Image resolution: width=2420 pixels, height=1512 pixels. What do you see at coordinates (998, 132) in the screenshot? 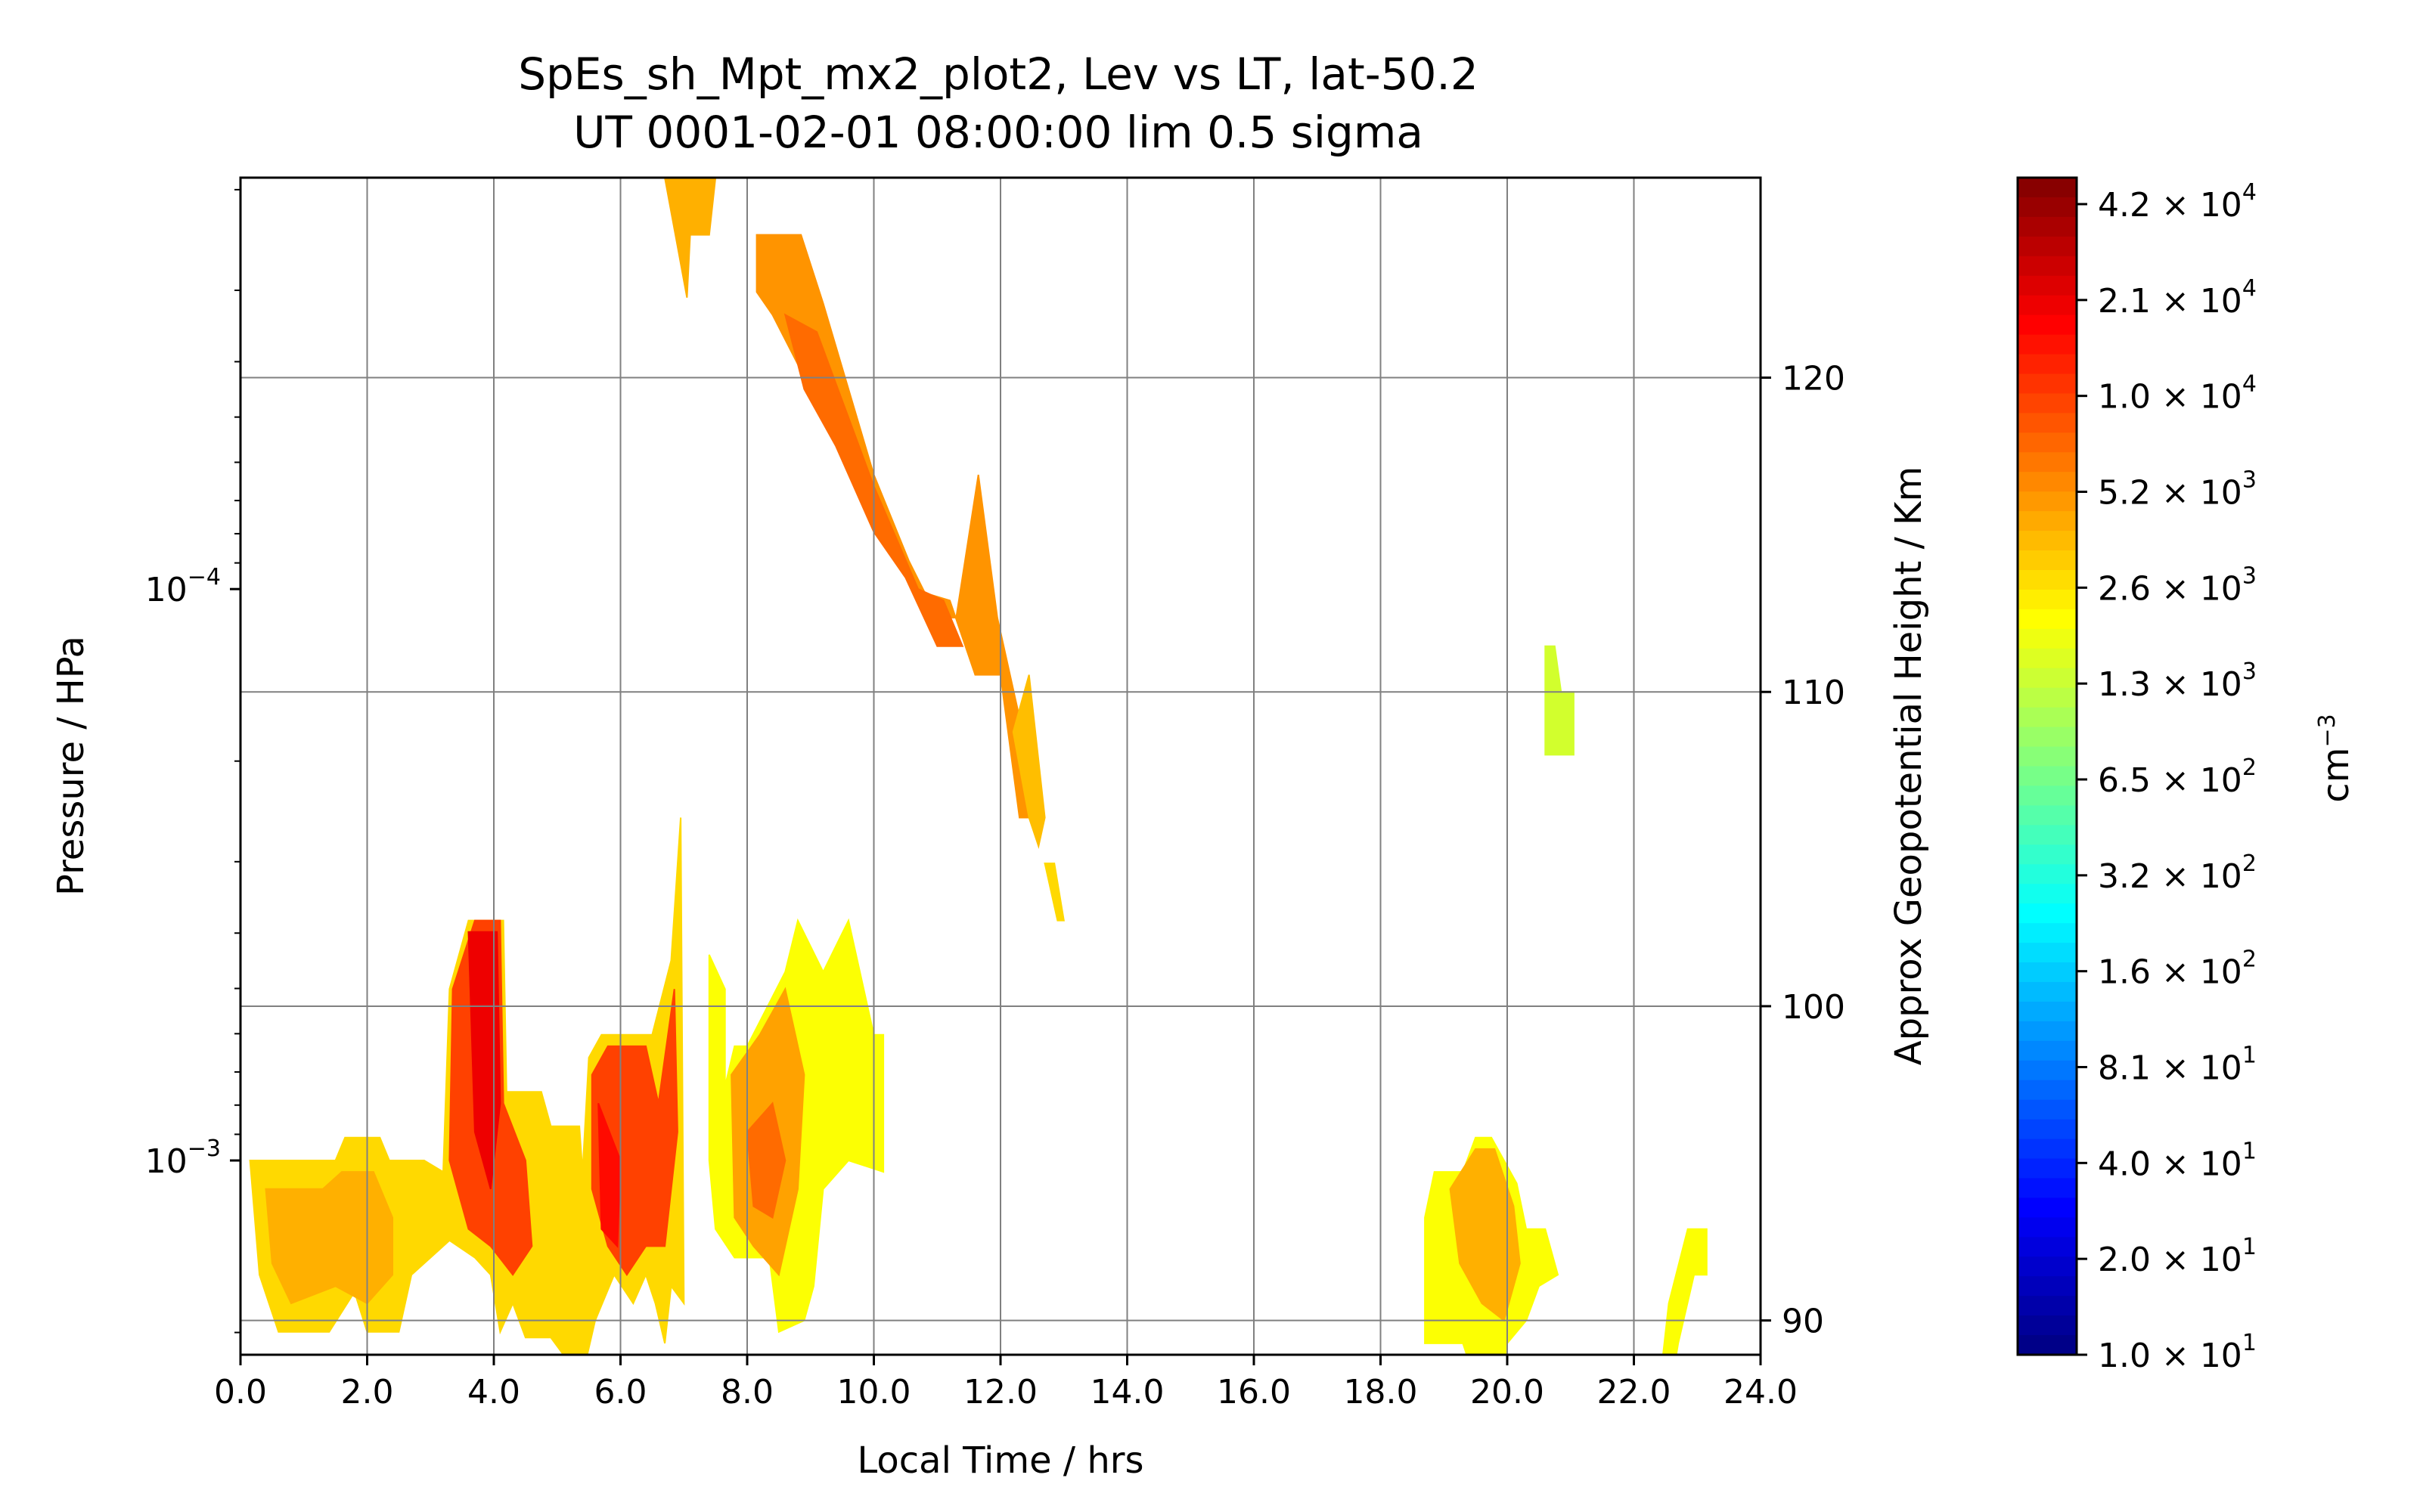
I see `chart-subtitle: UT 0001-02-01 08:00:00 lim 0.5 sigma` at bounding box center [998, 132].